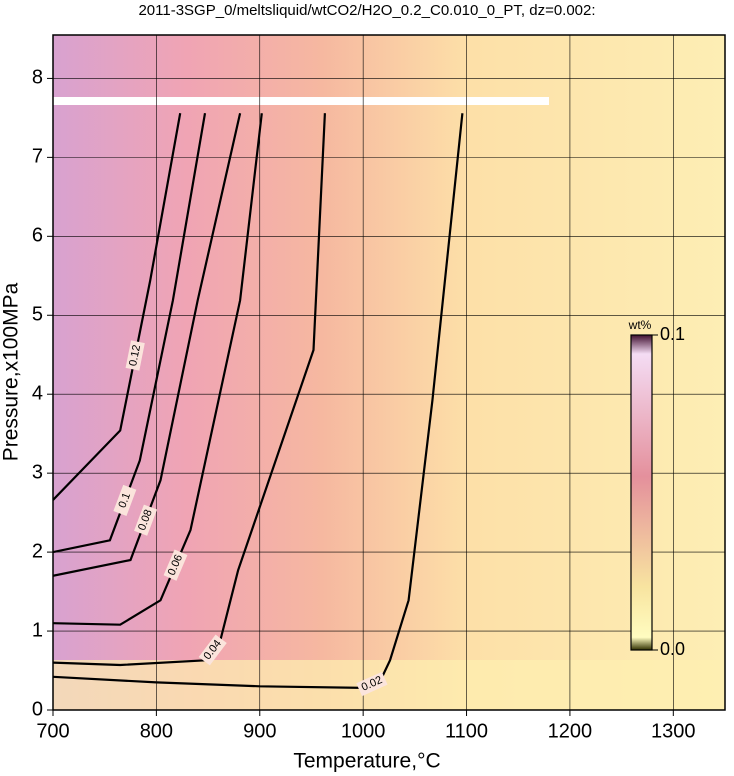  What do you see at coordinates (656, 488) in the screenshot?
I see `colorbar: wt% 0.0 0.1` at bounding box center [656, 488].